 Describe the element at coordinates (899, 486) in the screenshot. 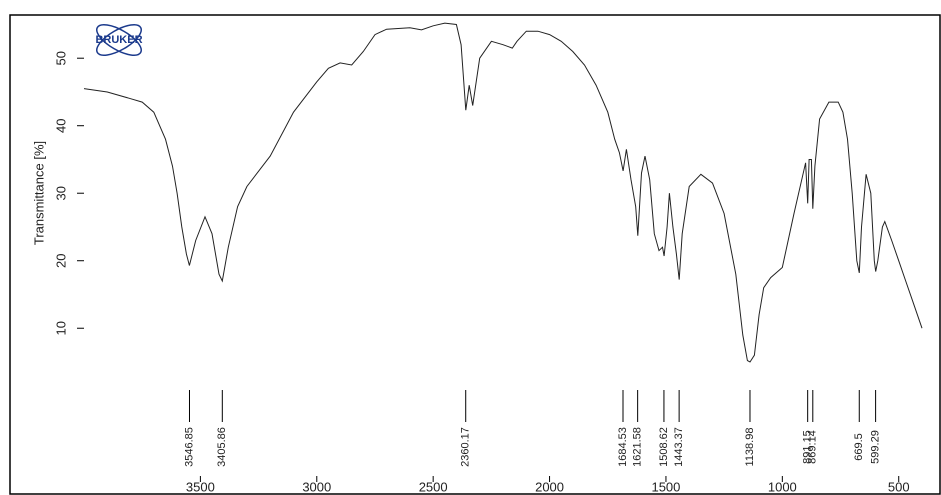

I see `x-tick-label: 500` at that location.